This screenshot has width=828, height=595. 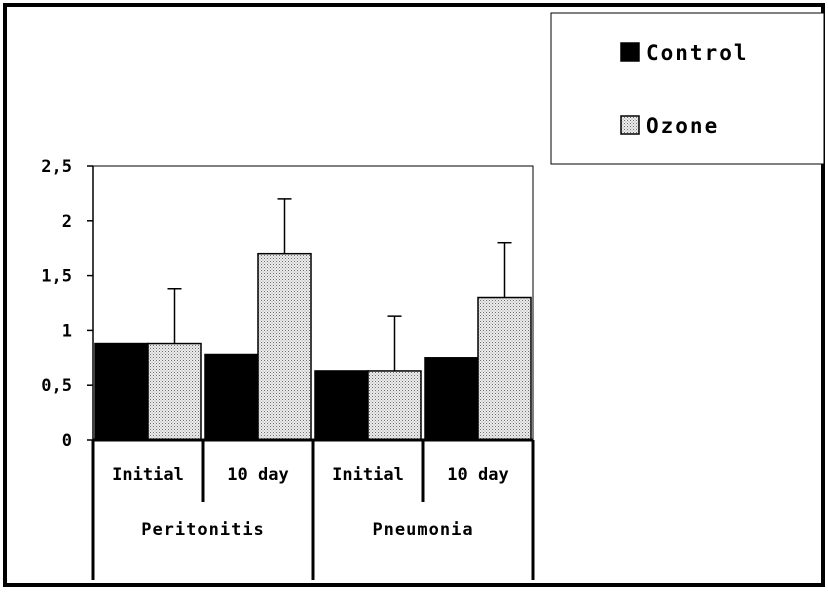 I want to click on y-tick-label: 2, so click(x=67, y=222).